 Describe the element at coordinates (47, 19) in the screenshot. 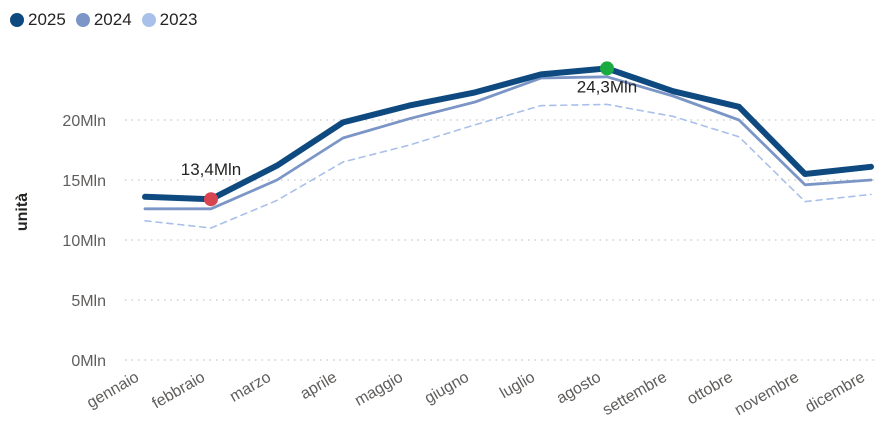

I see `legend-label-2025: 2025` at that location.